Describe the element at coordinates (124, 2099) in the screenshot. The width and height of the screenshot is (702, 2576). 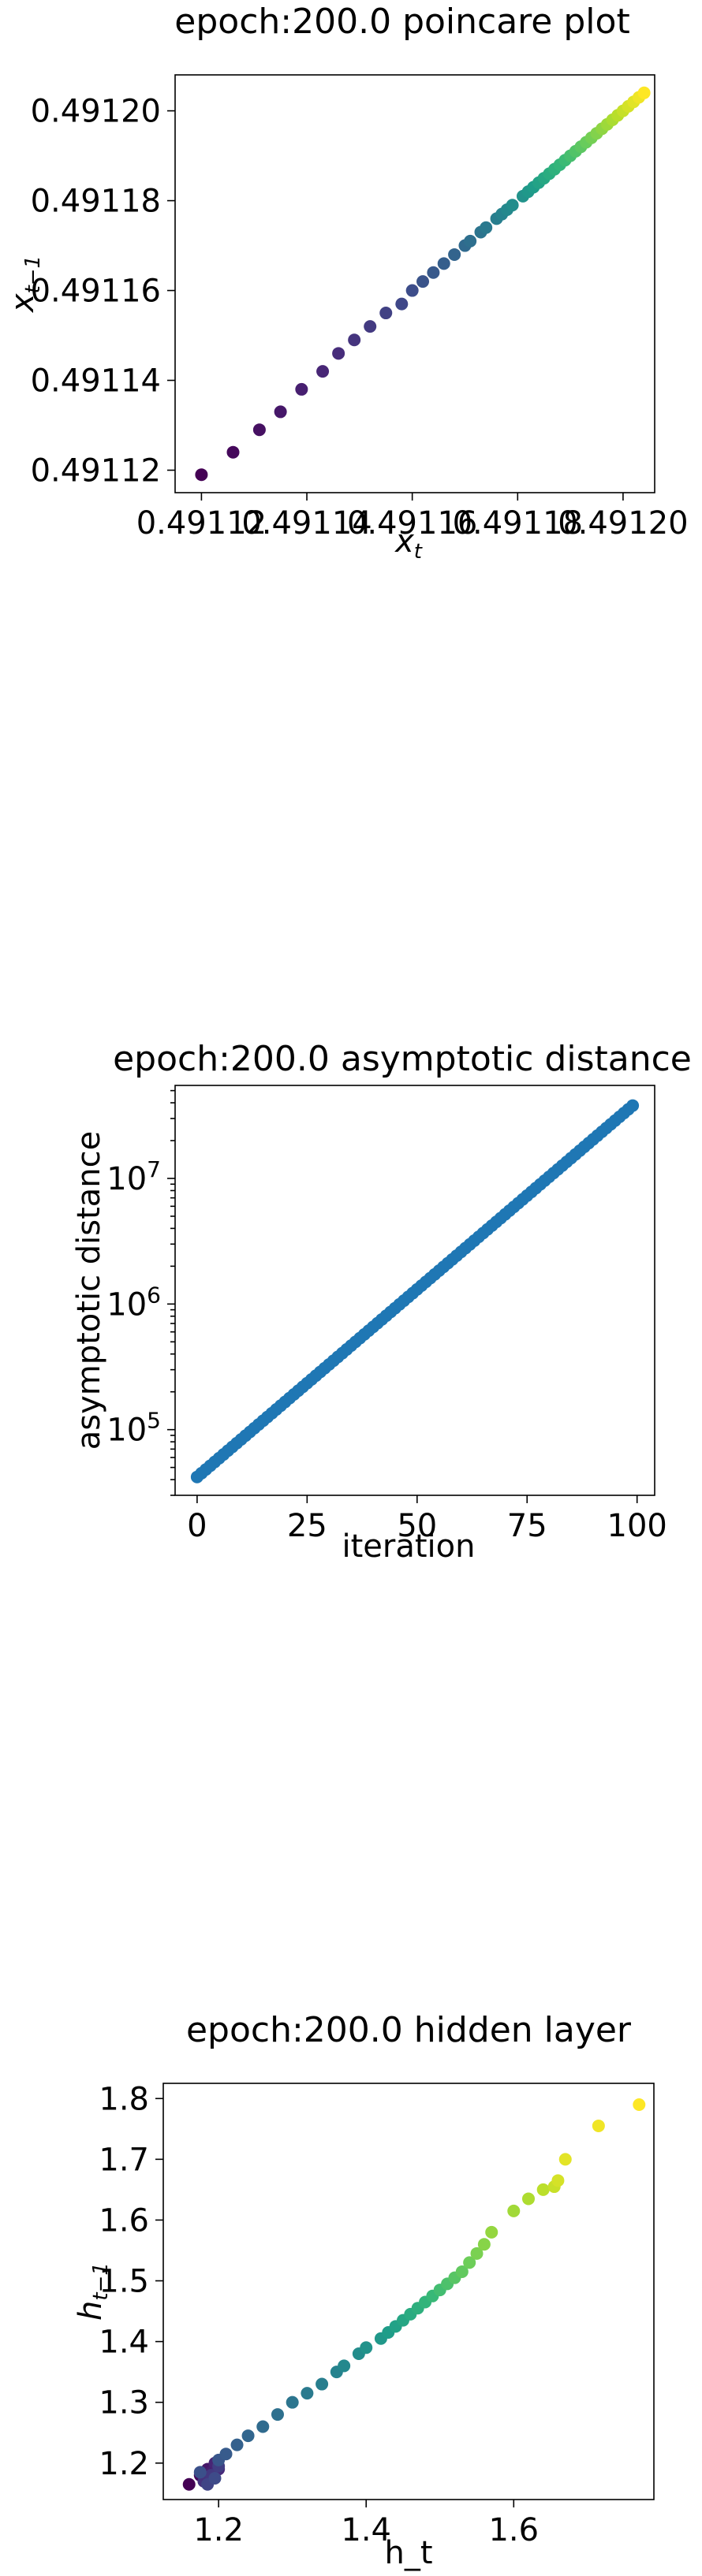
I see `y-tick-label: 1.8` at that location.